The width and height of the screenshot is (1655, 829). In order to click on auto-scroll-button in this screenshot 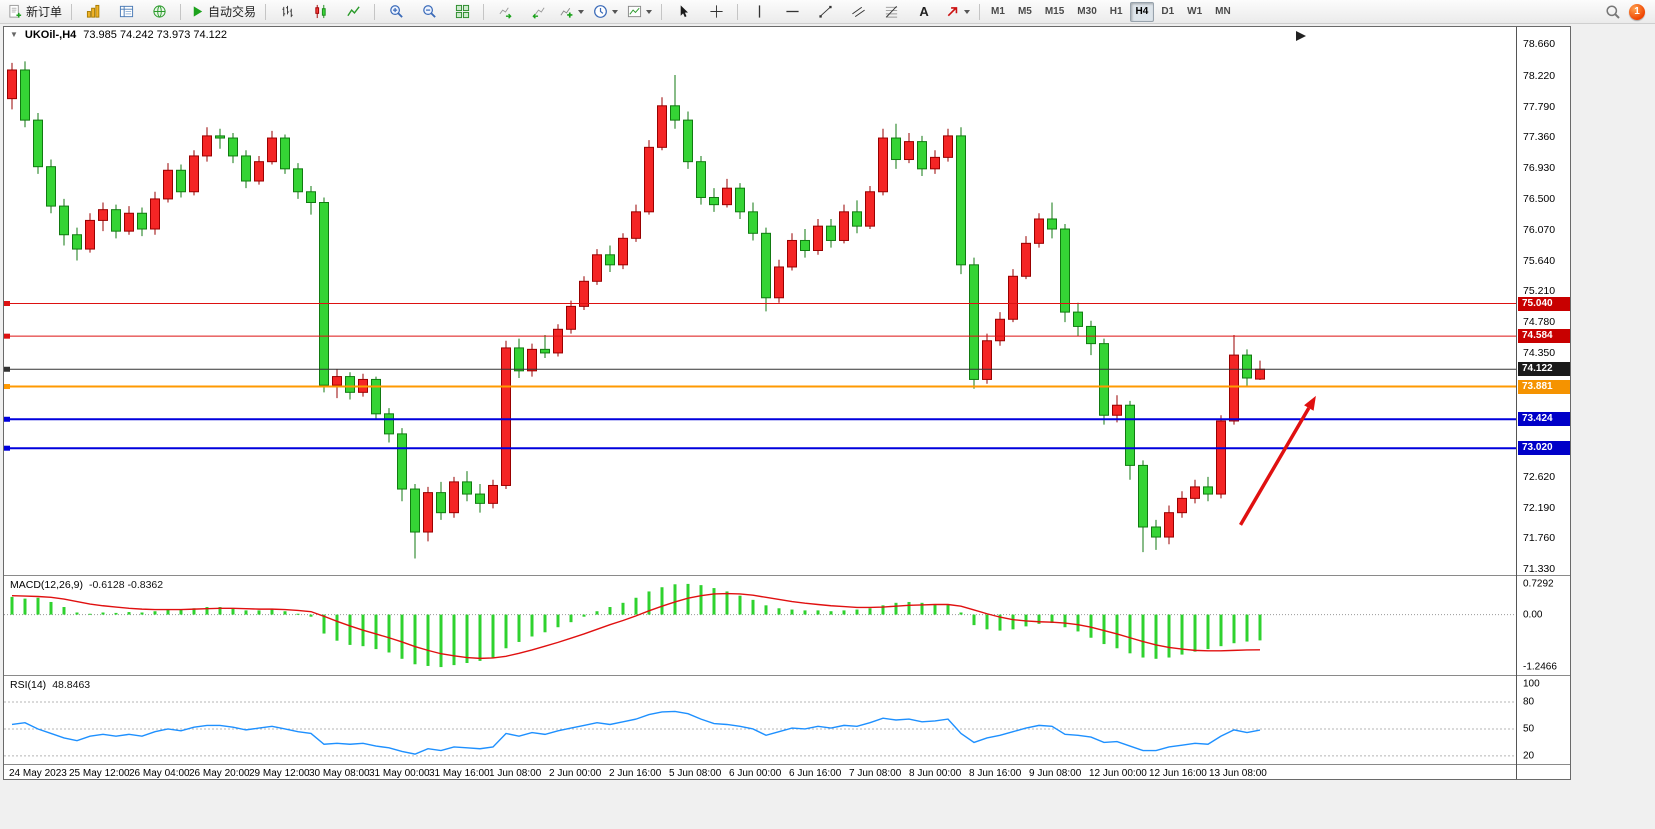, I will do `click(505, 12)`.